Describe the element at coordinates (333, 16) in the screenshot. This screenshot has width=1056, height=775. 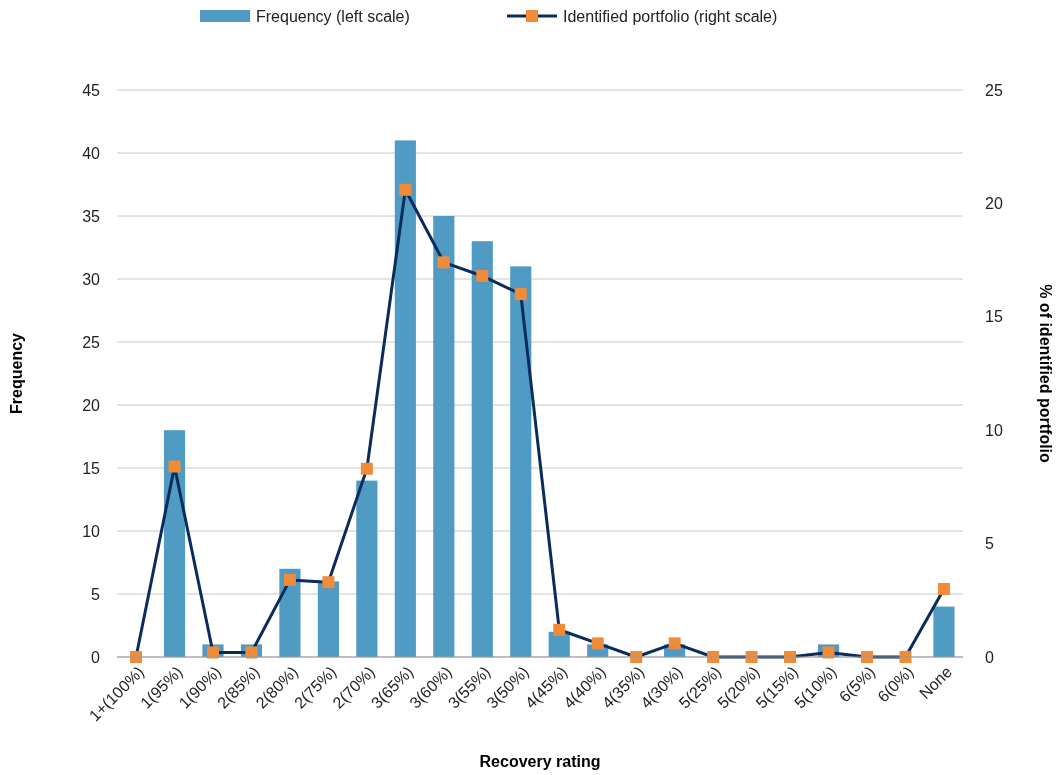
I see `legend-label: Frequency (left scale)` at that location.